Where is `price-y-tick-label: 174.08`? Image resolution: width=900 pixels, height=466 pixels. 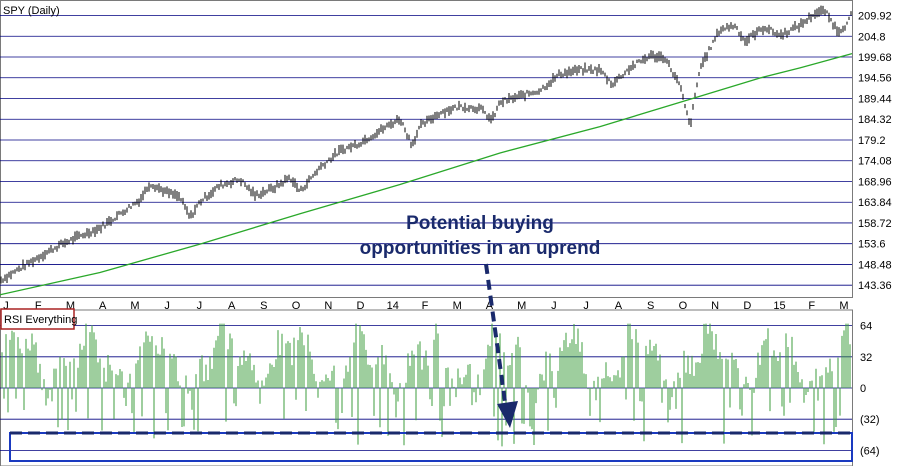 price-y-tick-label: 174.08 is located at coordinates (875, 162).